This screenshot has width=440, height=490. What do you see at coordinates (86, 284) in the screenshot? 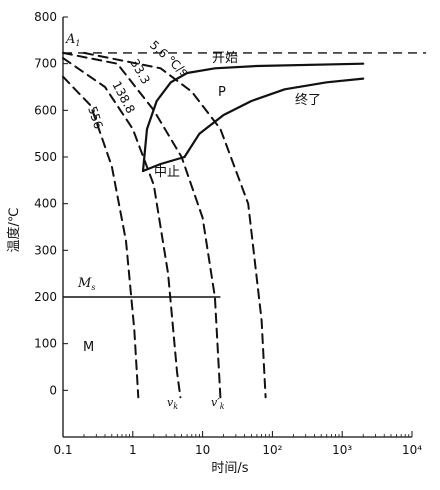
I see `ms-label: Ms` at bounding box center [86, 284].